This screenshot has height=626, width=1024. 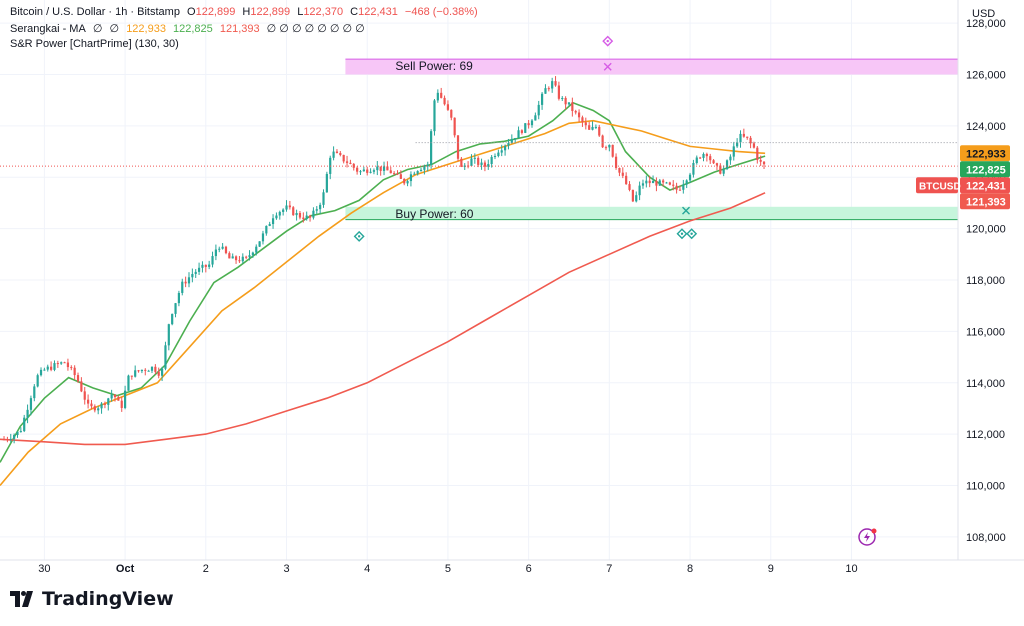 I want to click on currency-label: USD, so click(x=983, y=14).